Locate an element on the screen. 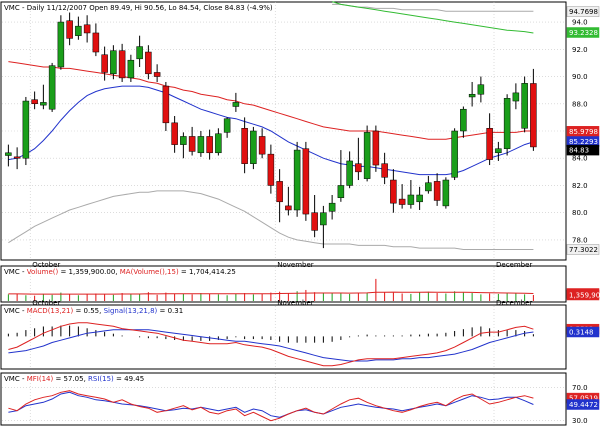 The image size is (600, 428). macd-series-group is located at coordinates (270, 344).